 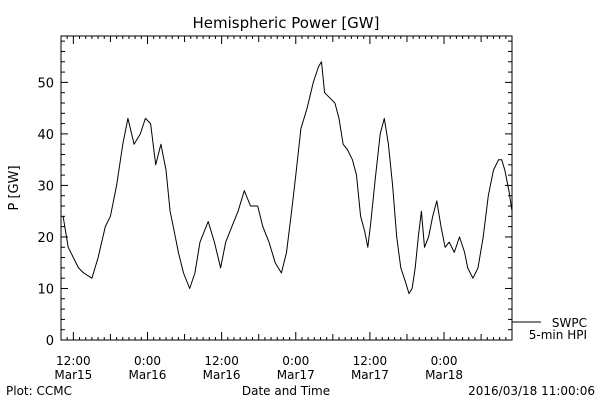 I want to click on y-tick-label: 0, so click(x=50, y=341).